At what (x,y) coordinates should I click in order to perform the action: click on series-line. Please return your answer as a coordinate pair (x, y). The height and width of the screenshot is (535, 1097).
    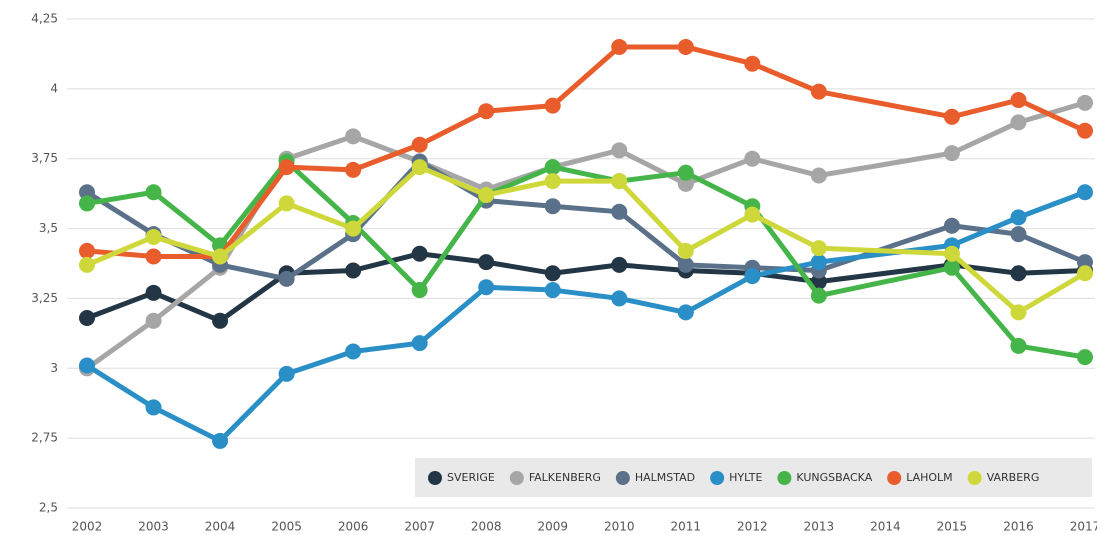
    Looking at the image, I should click on (586, 287).